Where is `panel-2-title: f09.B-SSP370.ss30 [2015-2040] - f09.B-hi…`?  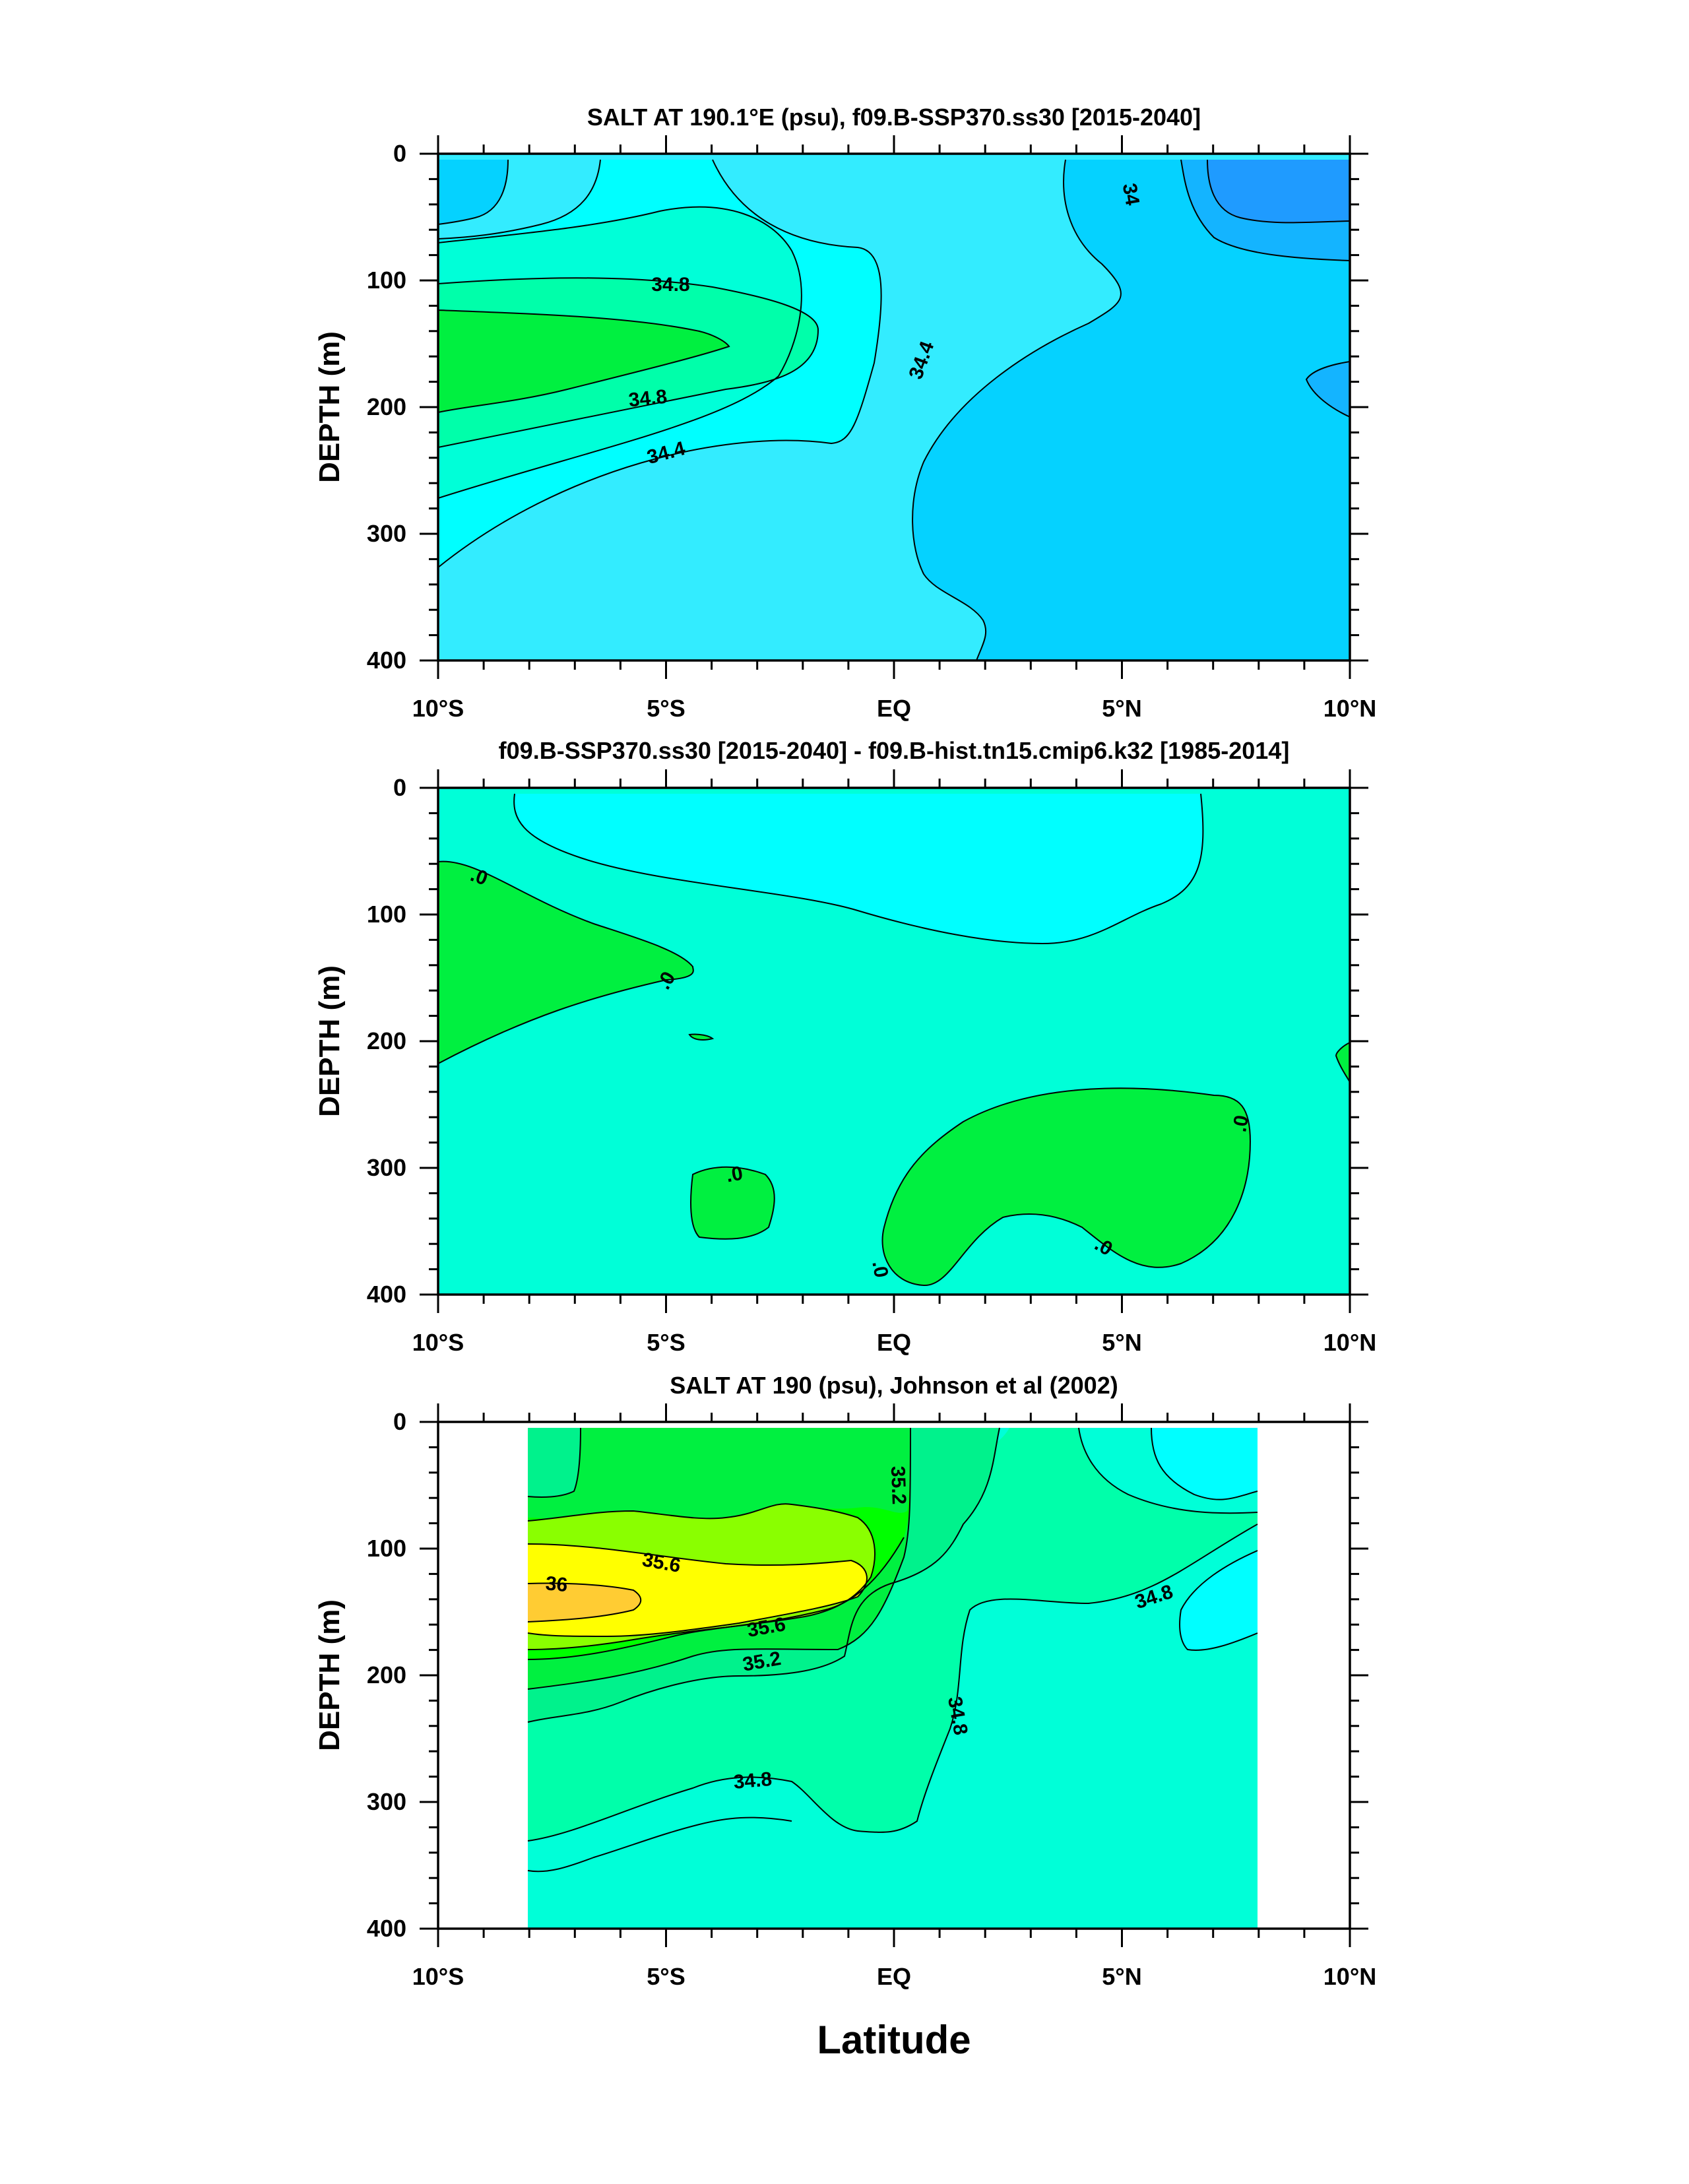 panel-2-title: f09.B-SSP370.ss30 [2015-2040] - f09.B-hi… is located at coordinates (894, 750).